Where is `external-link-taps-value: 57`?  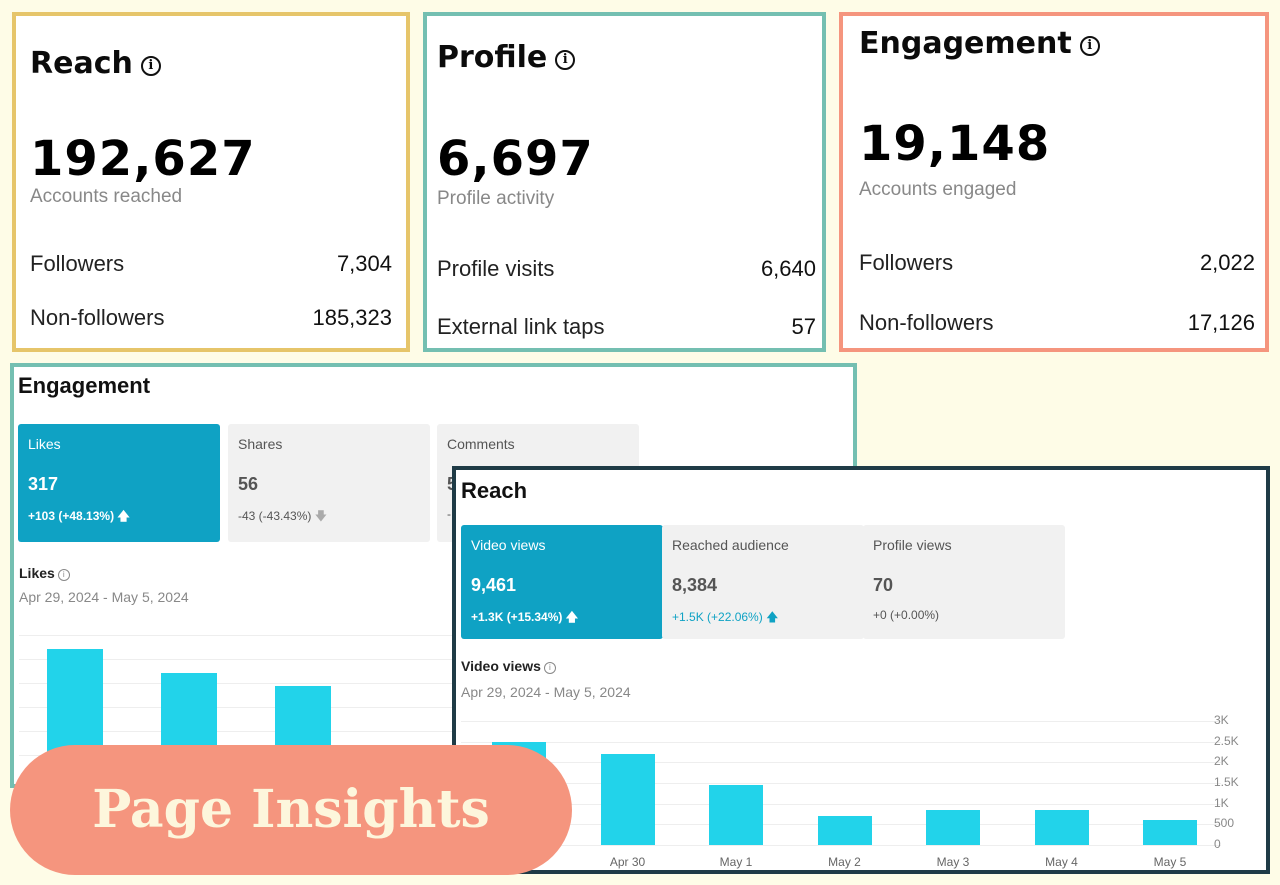
external-link-taps-value: 57 is located at coordinates (804, 327).